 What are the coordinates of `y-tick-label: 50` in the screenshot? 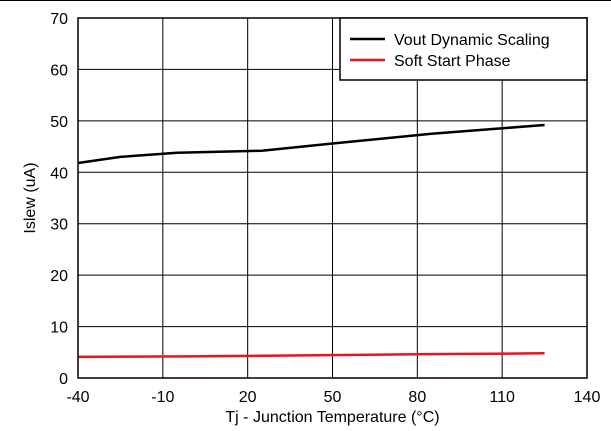 It's located at (59, 122).